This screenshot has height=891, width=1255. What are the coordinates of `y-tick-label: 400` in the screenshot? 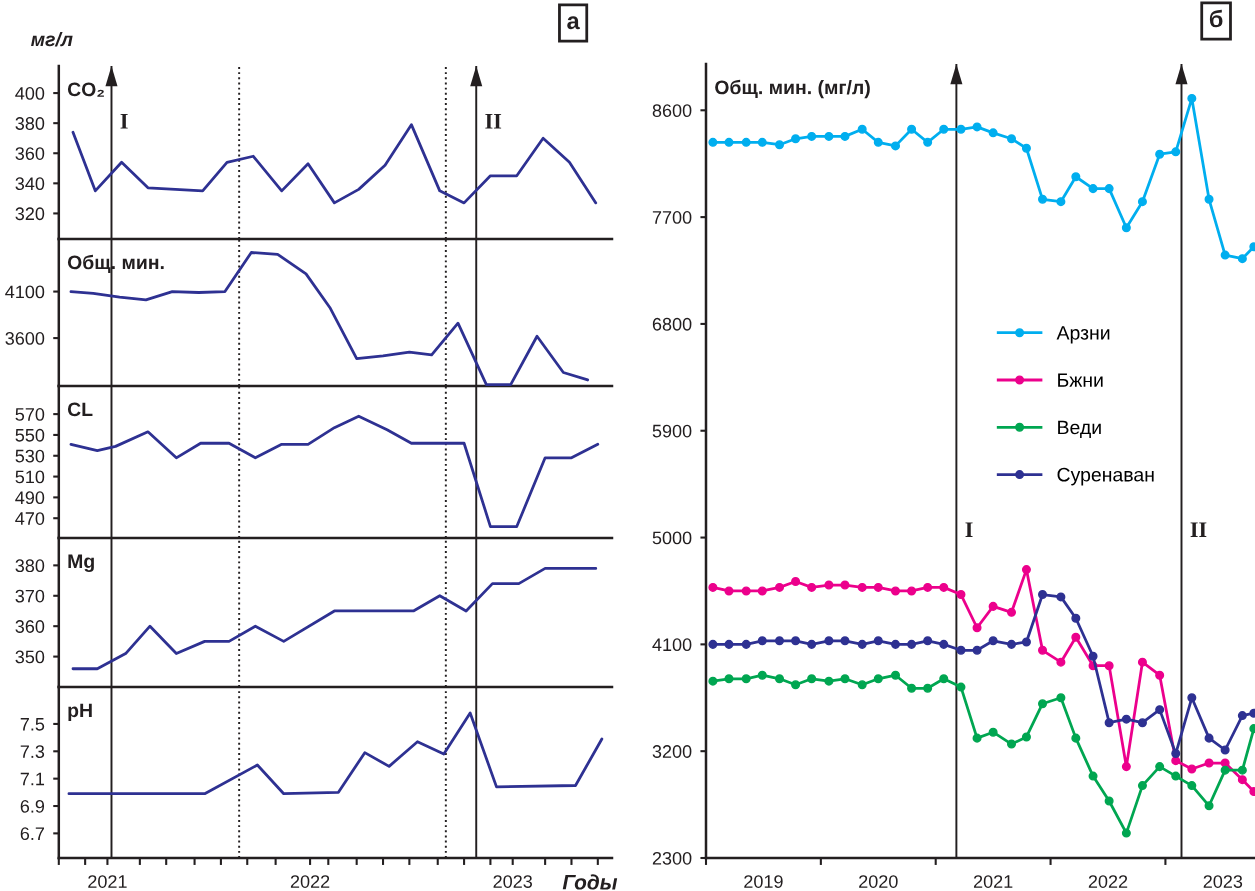 It's located at (30, 93).